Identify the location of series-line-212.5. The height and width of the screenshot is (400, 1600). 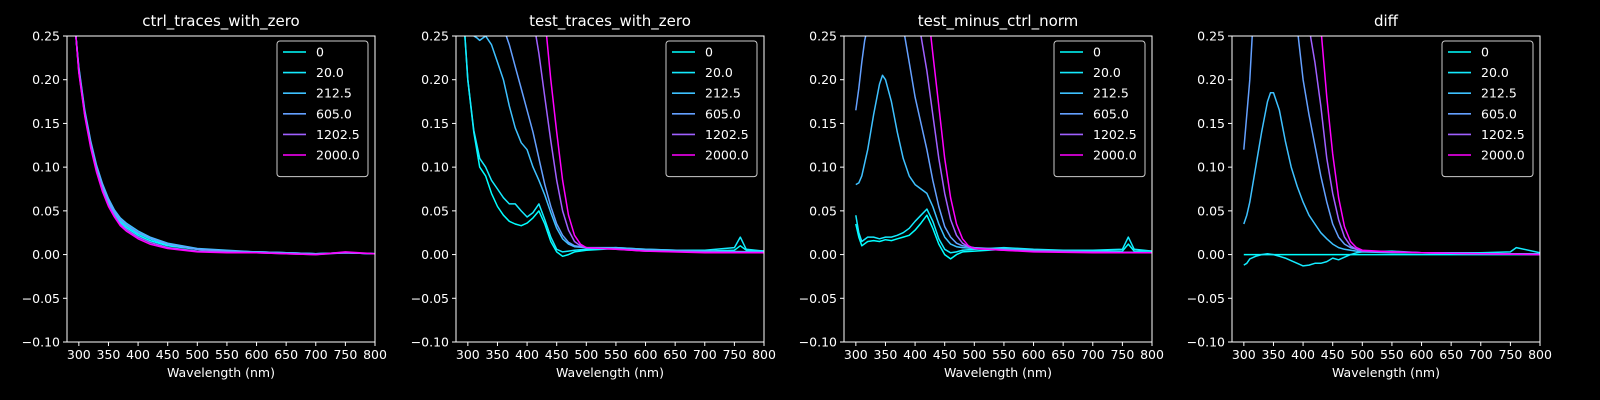
(1391, 173).